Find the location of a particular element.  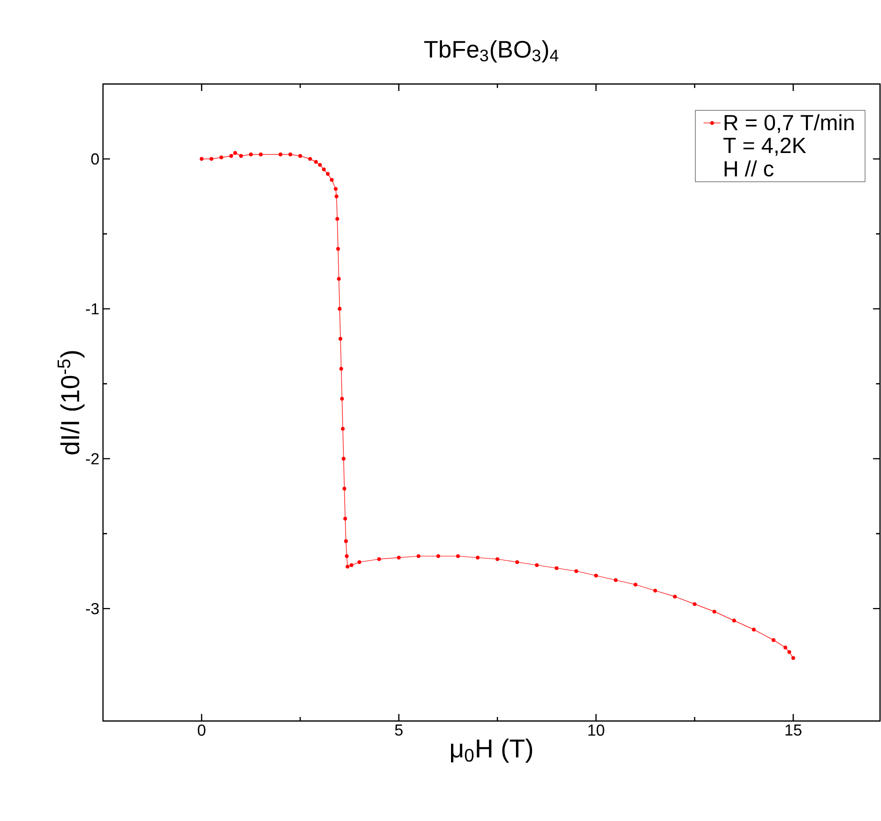

x-tick-label: 0 is located at coordinates (202, 730).